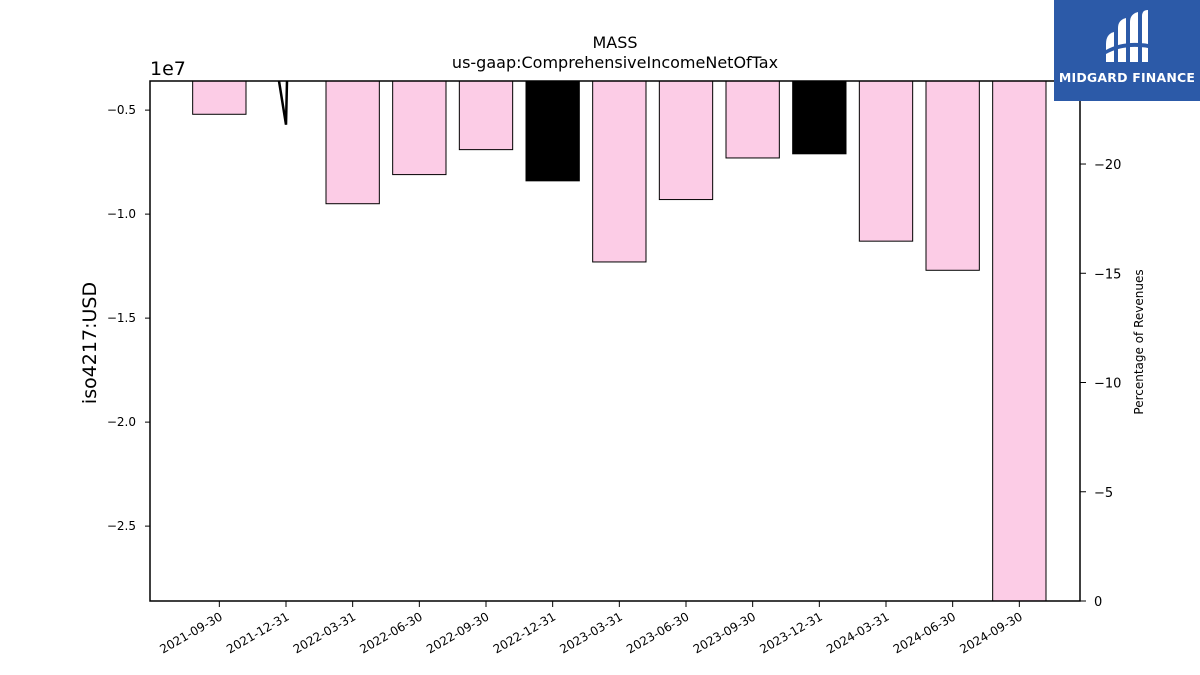 The image size is (1200, 675). Describe the element at coordinates (1127, 77) in the screenshot. I see `logo-text: MIDGARD FINANCE` at that location.